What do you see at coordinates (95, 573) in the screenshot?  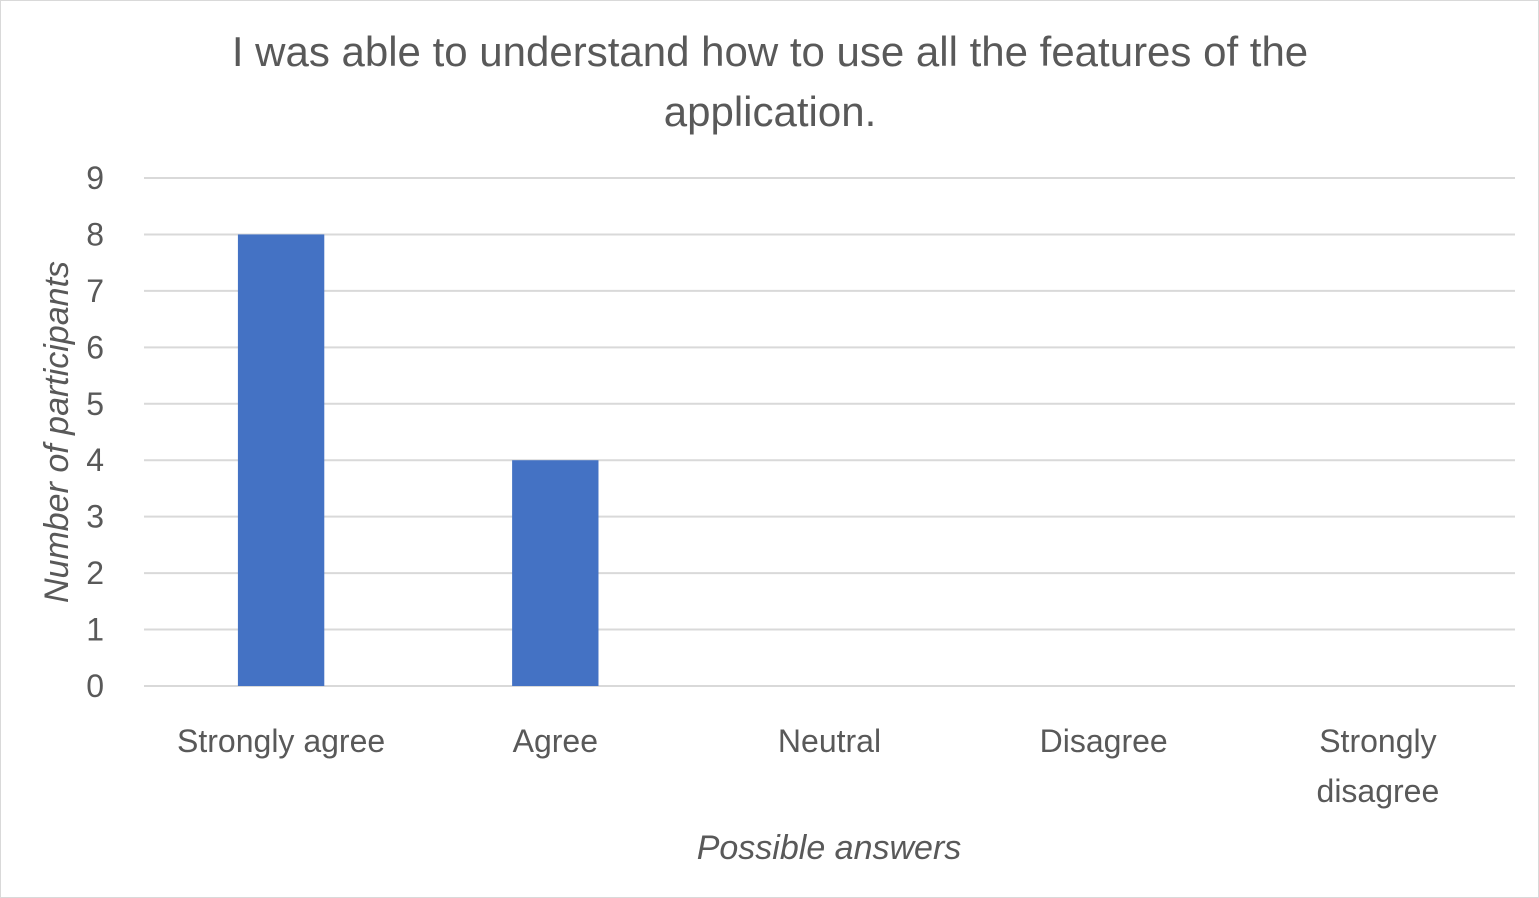 I see `y-tick-label: 2` at bounding box center [95, 573].